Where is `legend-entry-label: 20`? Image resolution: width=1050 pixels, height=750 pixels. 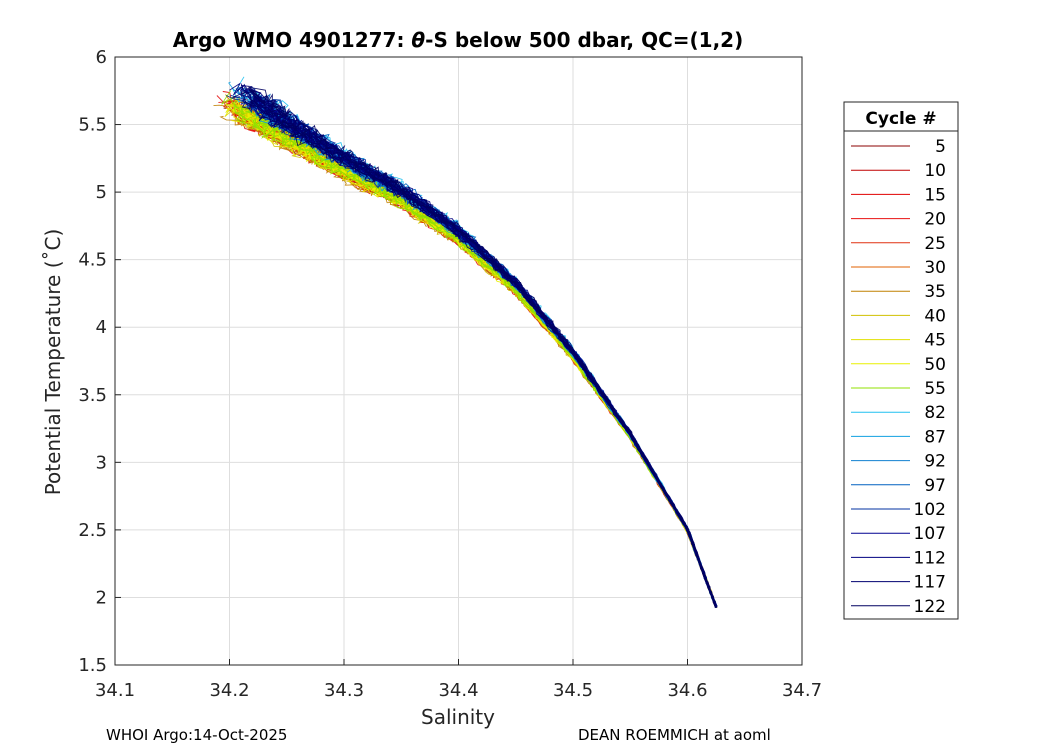
legend-entry-label: 20 is located at coordinates (935, 220).